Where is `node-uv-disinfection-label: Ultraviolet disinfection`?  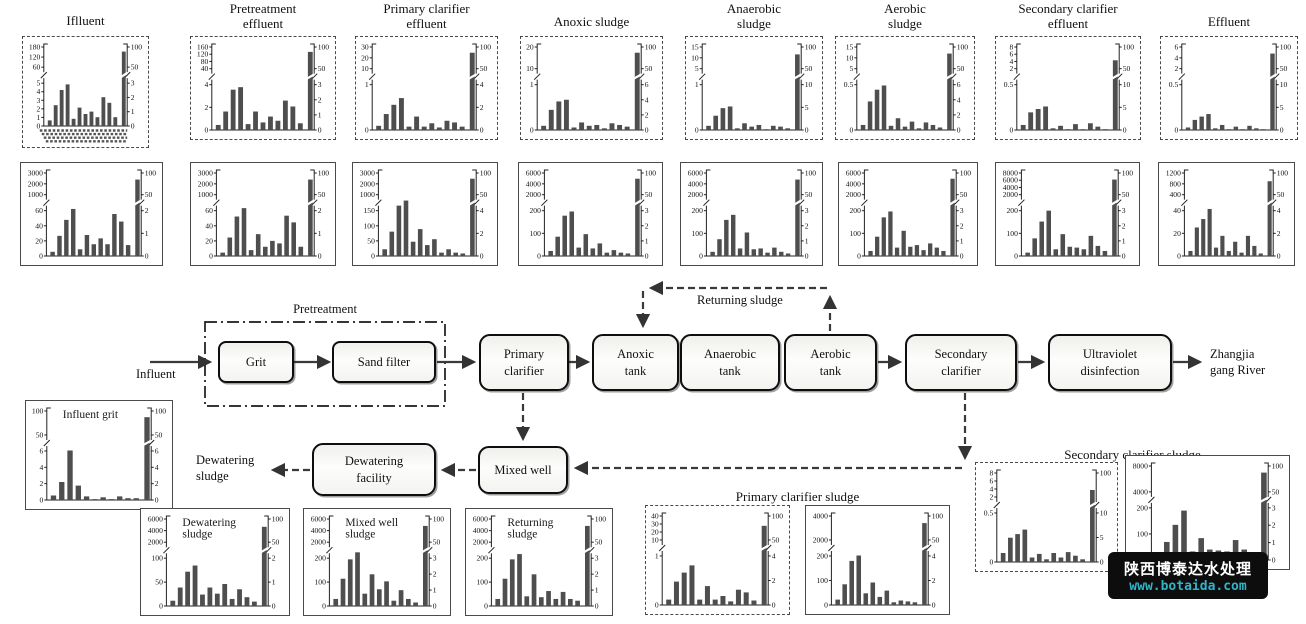
node-uv-disinfection-label: Ultraviolet disinfection is located at coordinates (1110, 362).